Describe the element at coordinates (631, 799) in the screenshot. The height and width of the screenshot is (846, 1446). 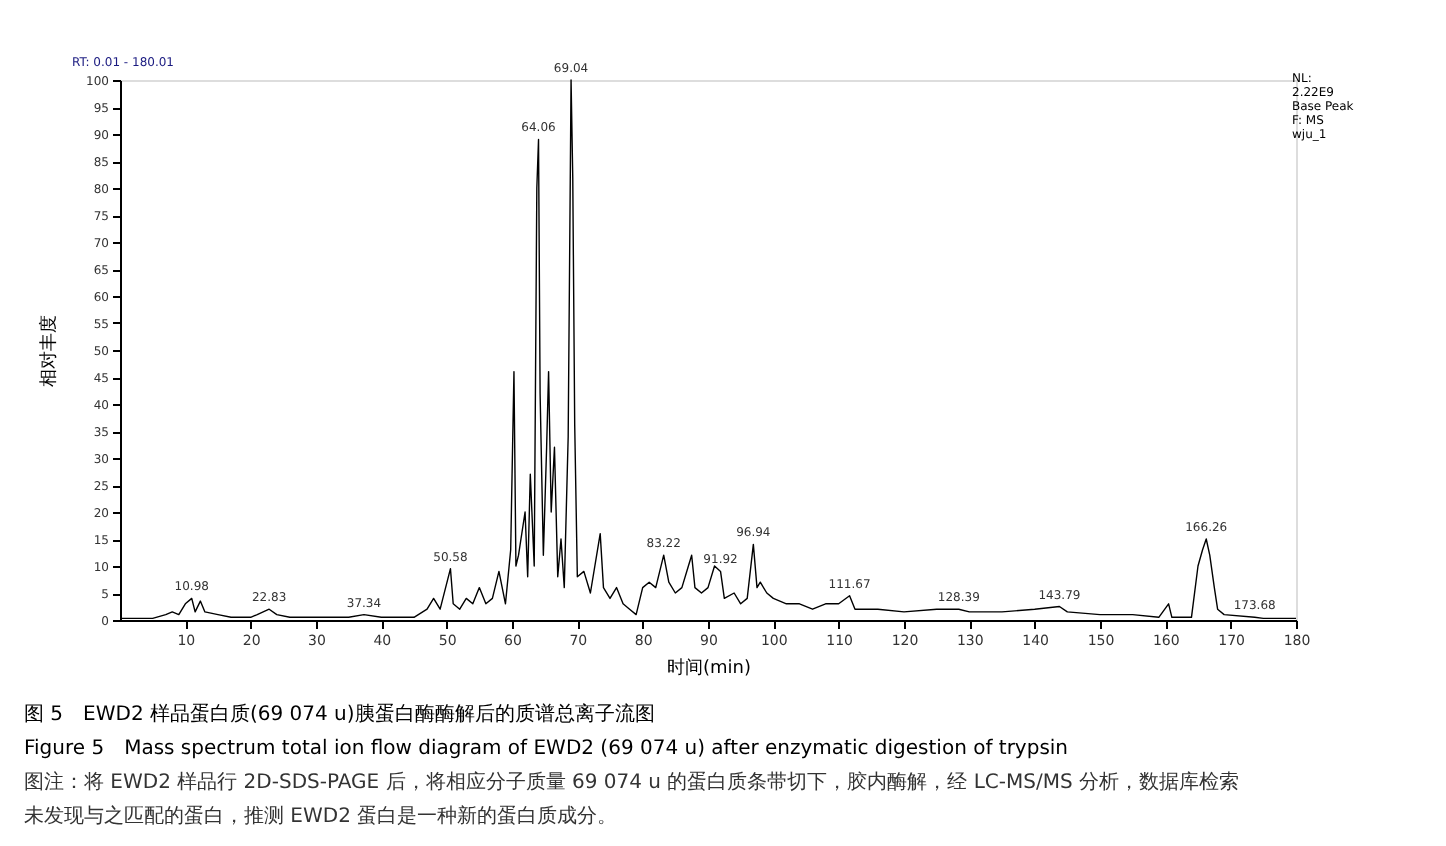
I see `text: 图注：将 EWD2 样品行 2D-SDS-PAGE 后，将相应分子质量 69 074 u 的蛋白质条带切下，胶内酶解，经 LC-MS/MS 分析，数据库检索未发现与之匹配的蛋白，推测 EWD2 蛋白是一种新的蛋白质成分。` at that location.